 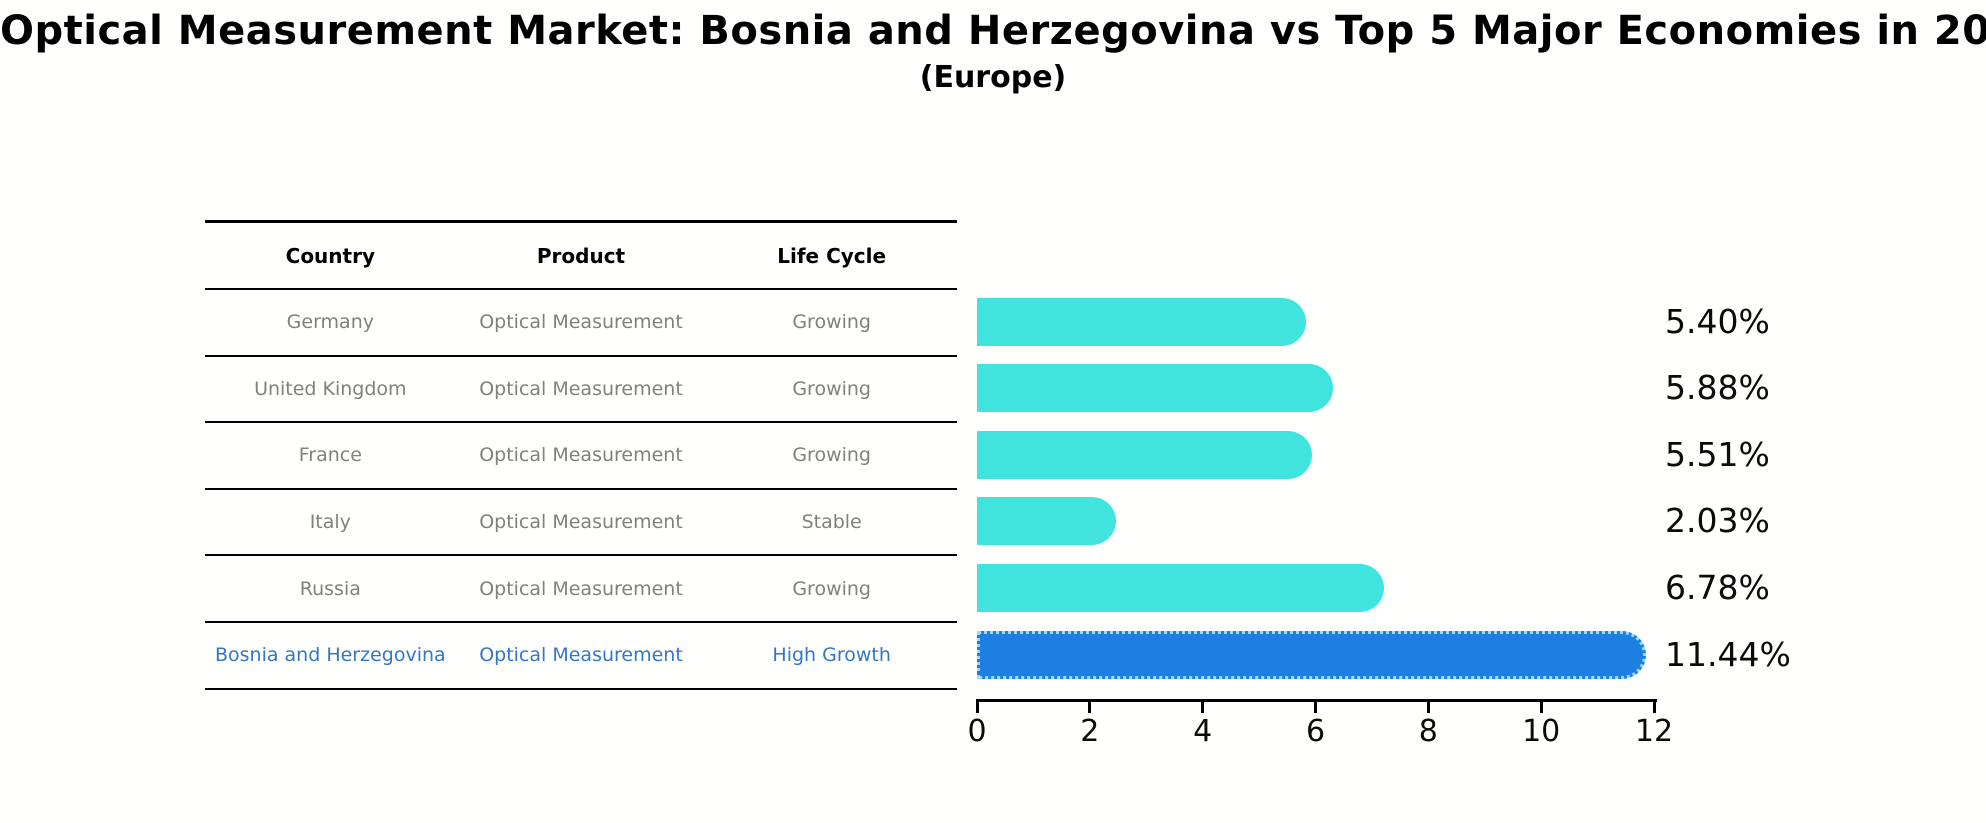 I want to click on column-header-product: Product, so click(x=581, y=255).